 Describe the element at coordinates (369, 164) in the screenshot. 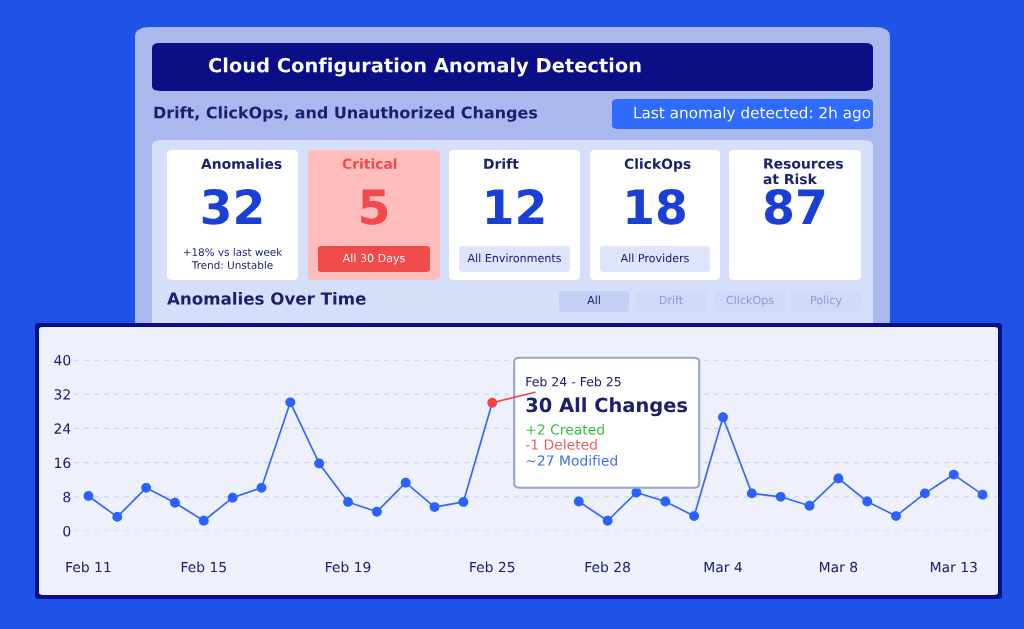

I see `text: Critical` at that location.